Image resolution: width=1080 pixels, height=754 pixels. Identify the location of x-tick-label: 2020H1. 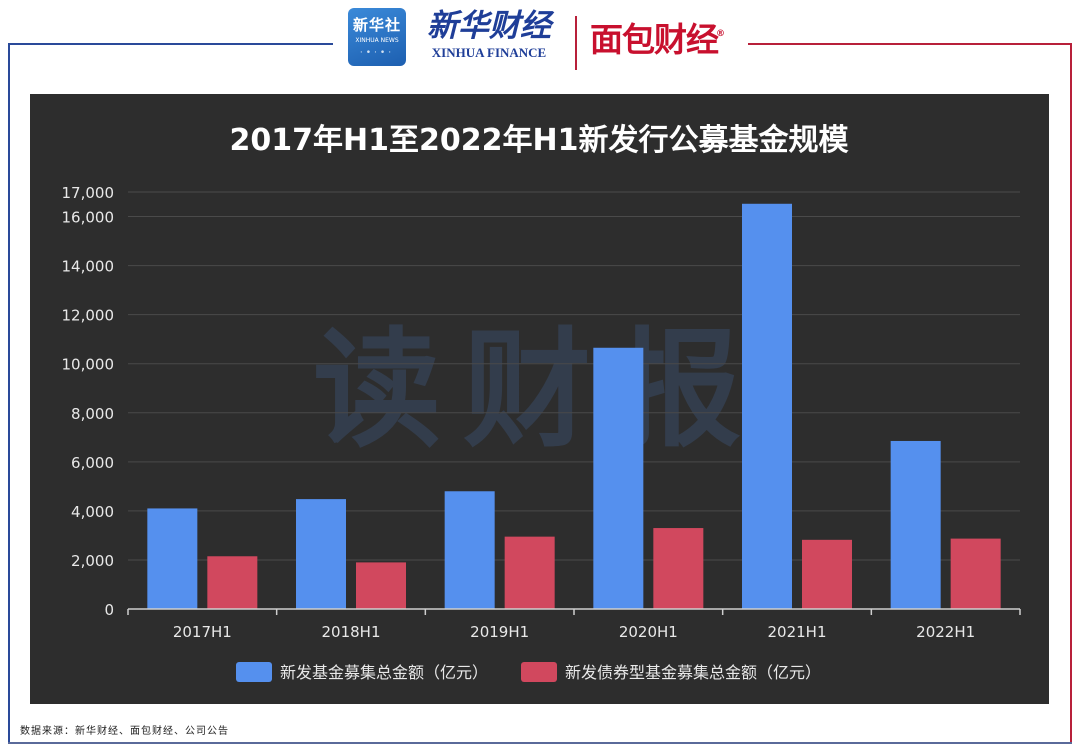
(648, 632).